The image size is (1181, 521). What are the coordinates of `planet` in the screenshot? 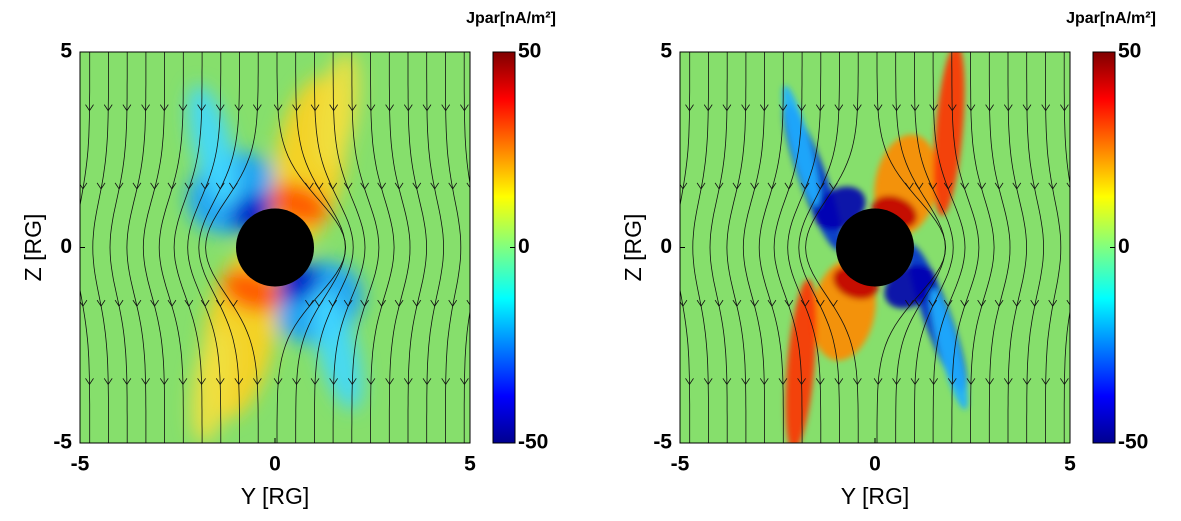 It's located at (275, 247).